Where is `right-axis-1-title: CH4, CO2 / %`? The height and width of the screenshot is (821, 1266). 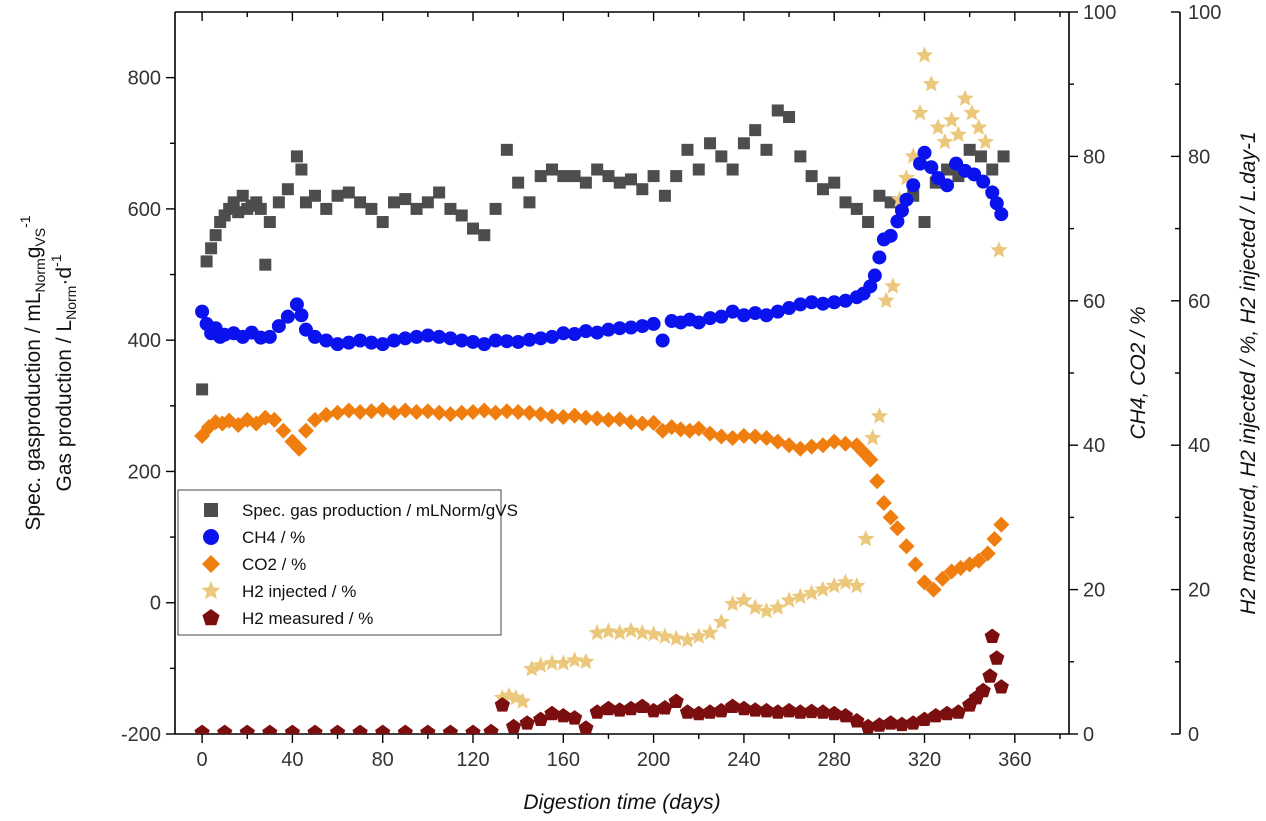
right-axis-1-title: CH4, CO2 / % is located at coordinates (1138, 372).